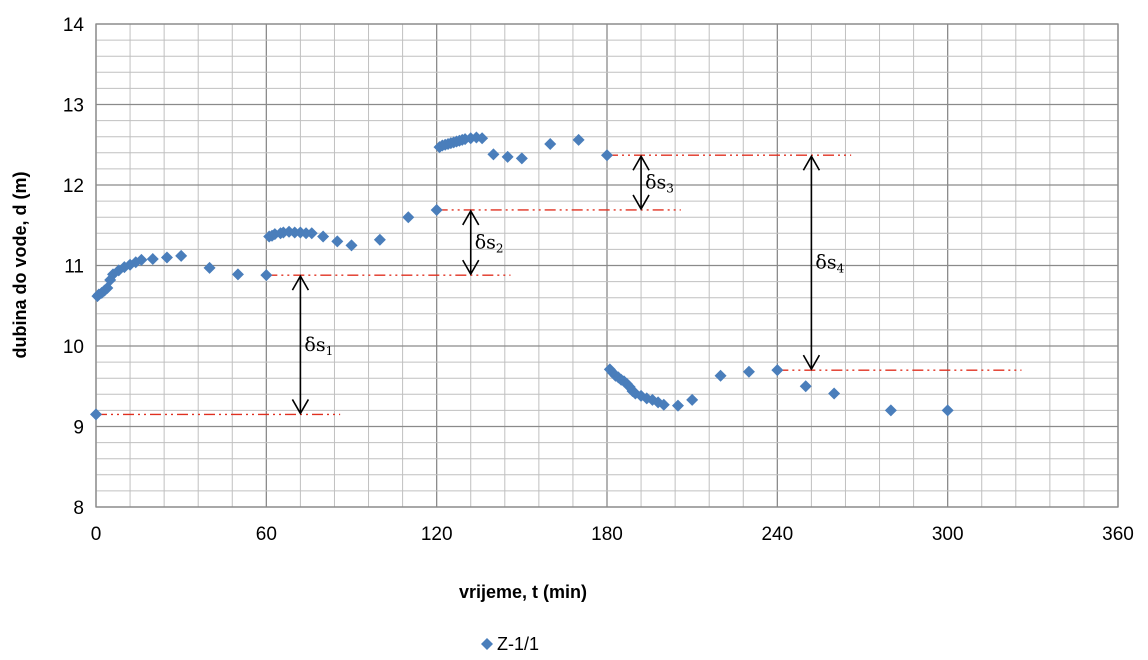 The width and height of the screenshot is (1148, 660). Describe the element at coordinates (73, 347) in the screenshot. I see `y-tick-label: 10` at that location.